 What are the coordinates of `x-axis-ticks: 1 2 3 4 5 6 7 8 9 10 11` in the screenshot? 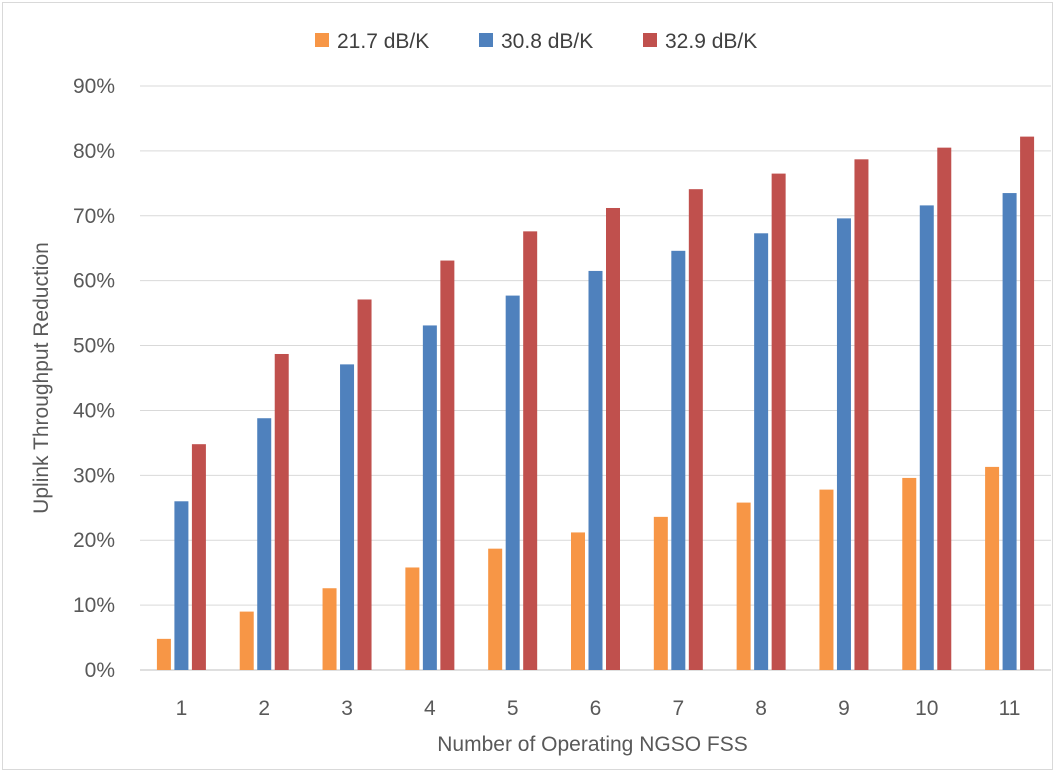 It's located at (598, 708).